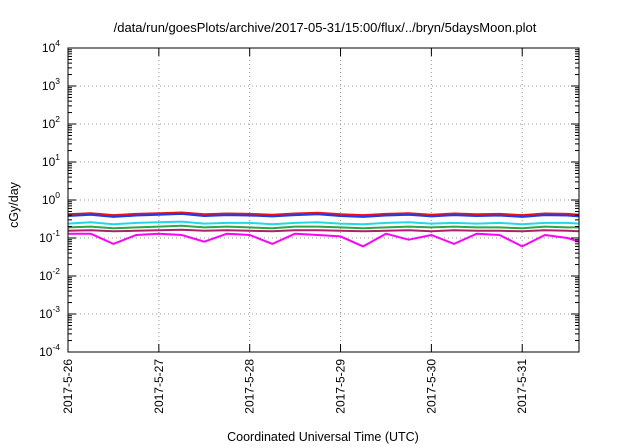 The height and width of the screenshot is (448, 640). I want to click on y-tick-label: 10³, so click(51, 84).